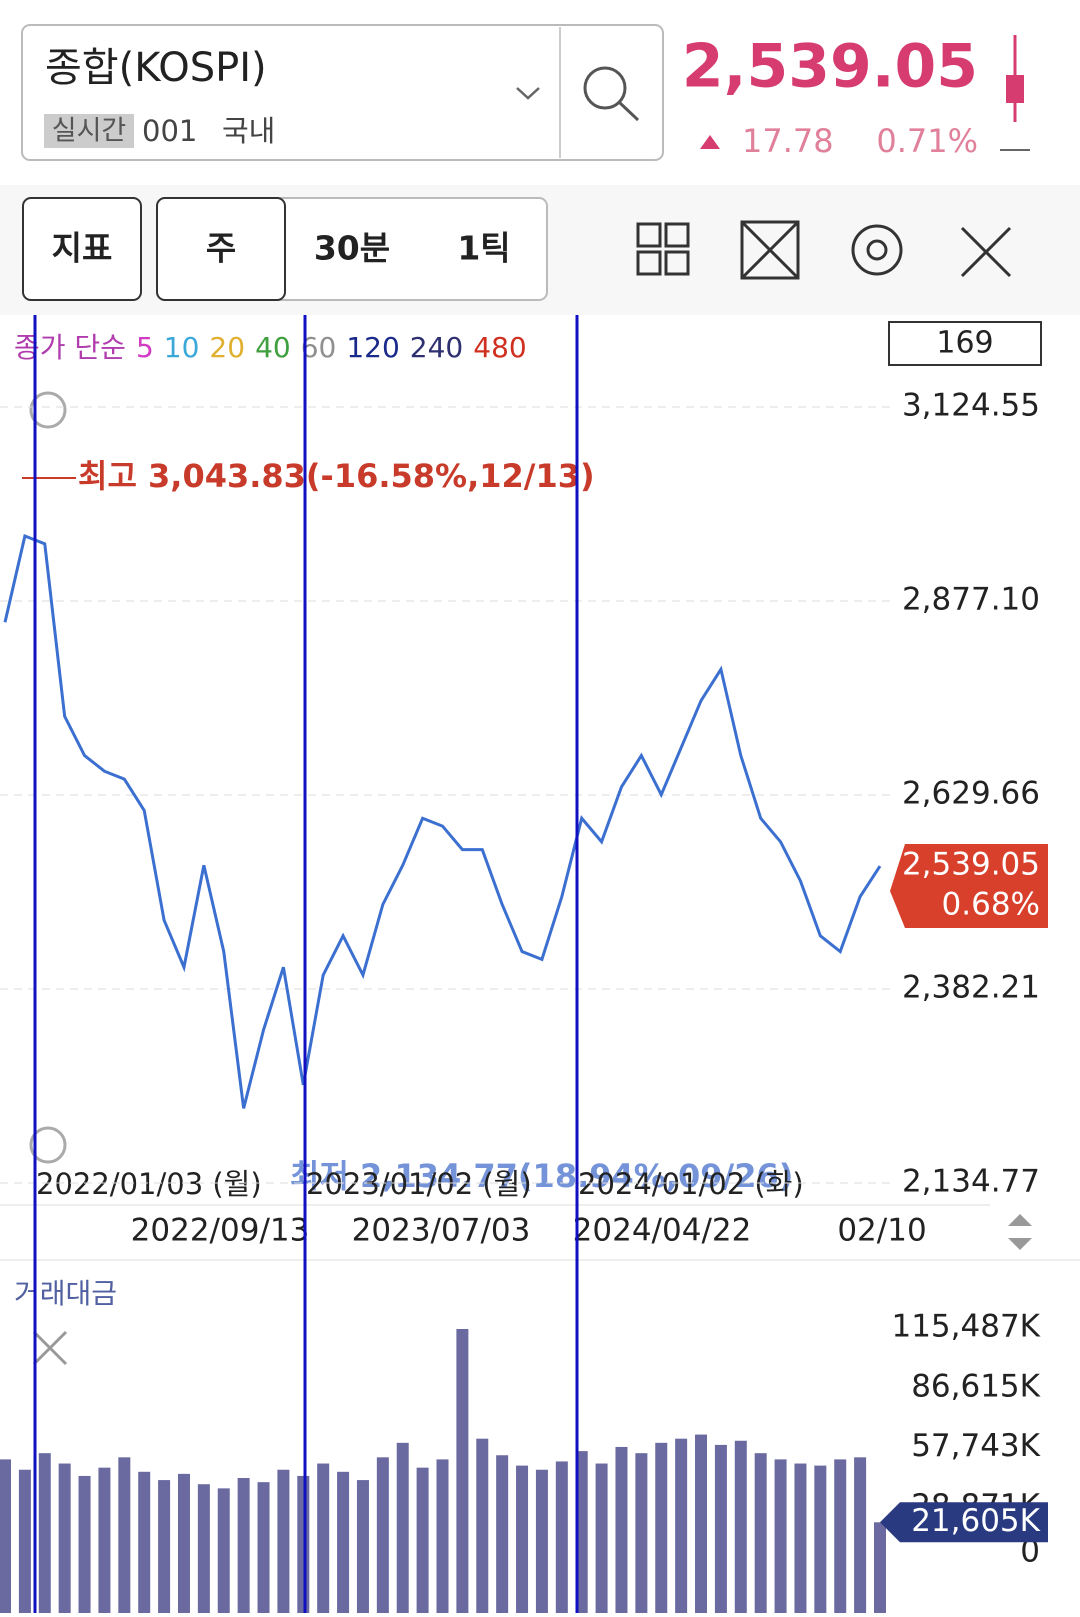 This screenshot has height=1617, width=1080. I want to click on ma-period: 120, so click(372, 347).